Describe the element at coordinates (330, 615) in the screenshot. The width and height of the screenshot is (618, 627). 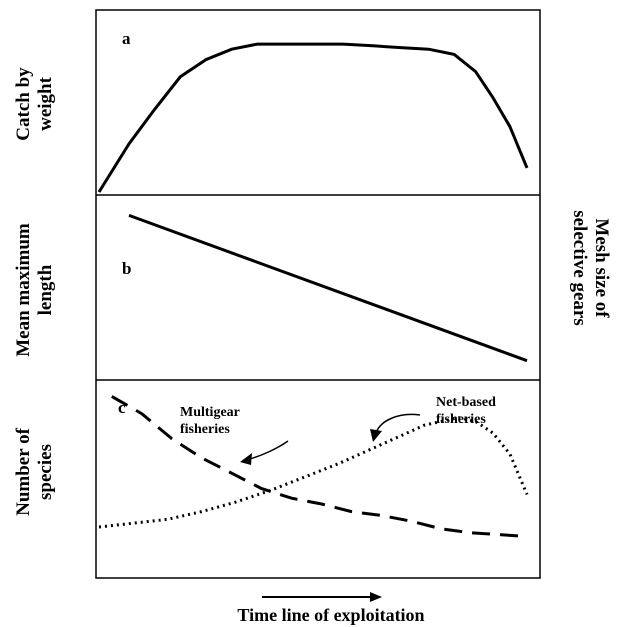
I see `x-axis-label: Time line of exploitation` at that location.